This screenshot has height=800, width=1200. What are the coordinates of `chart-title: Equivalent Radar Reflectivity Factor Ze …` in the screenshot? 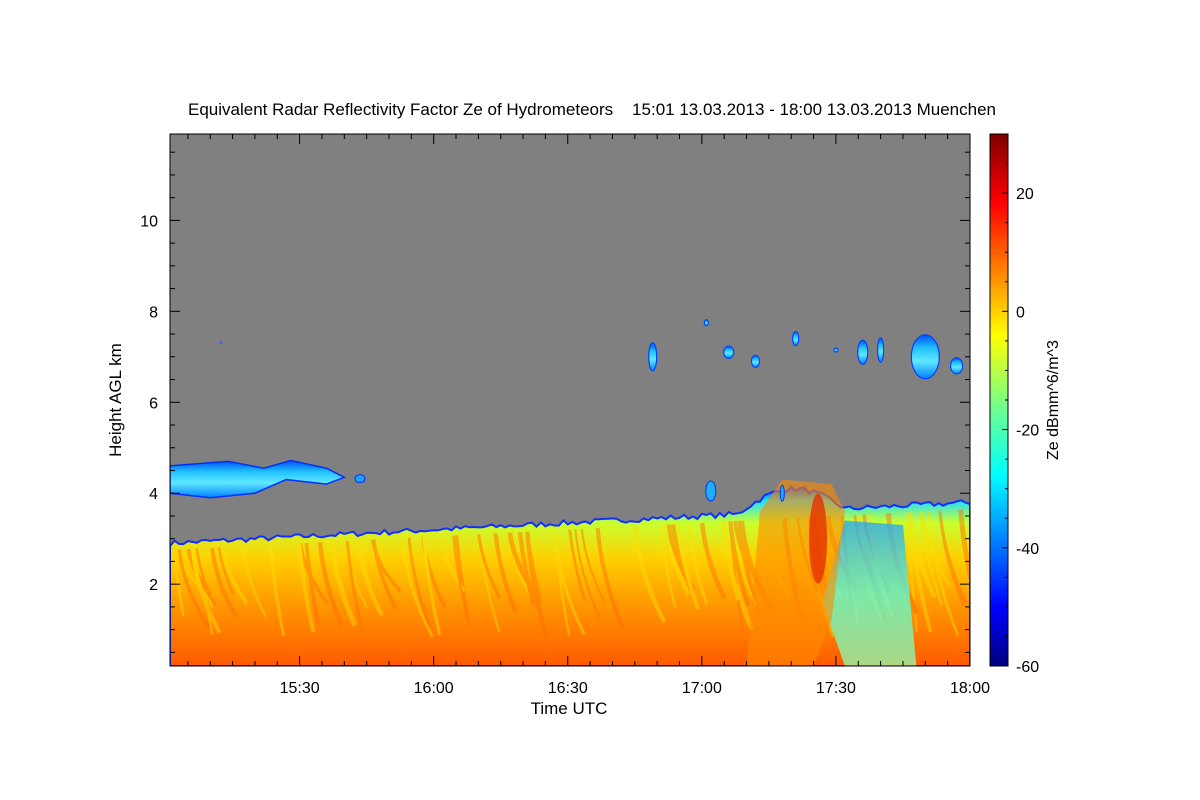 It's located at (592, 109).